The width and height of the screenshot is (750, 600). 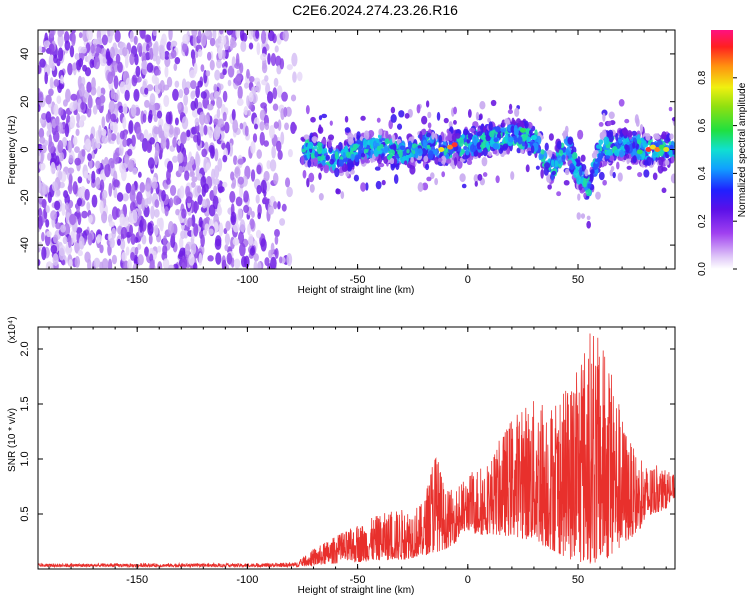 I want to click on x-tick-label: 50, so click(x=578, y=280).